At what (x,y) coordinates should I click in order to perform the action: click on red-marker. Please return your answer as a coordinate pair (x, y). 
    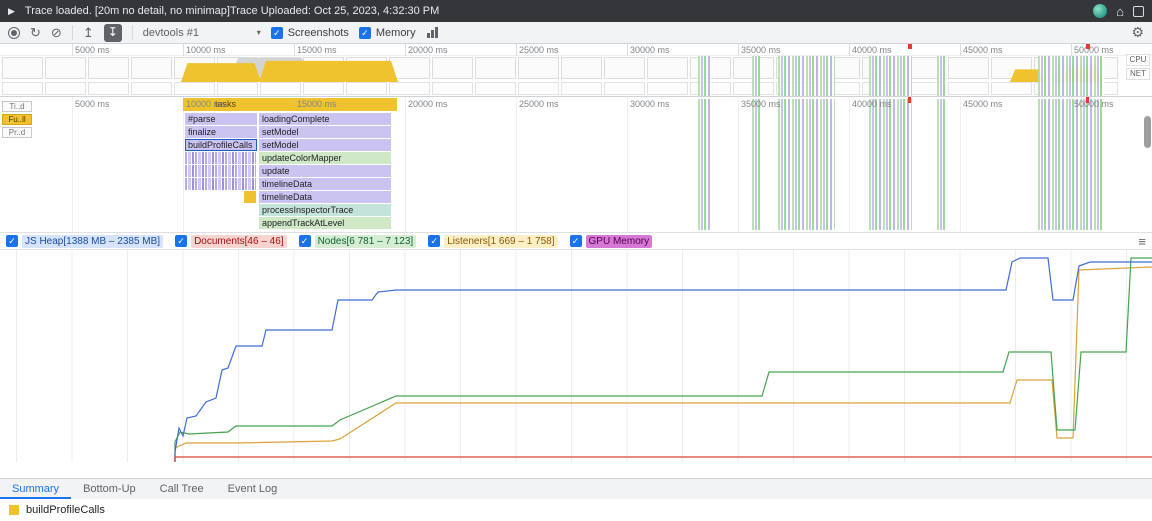
    Looking at the image, I should click on (910, 46).